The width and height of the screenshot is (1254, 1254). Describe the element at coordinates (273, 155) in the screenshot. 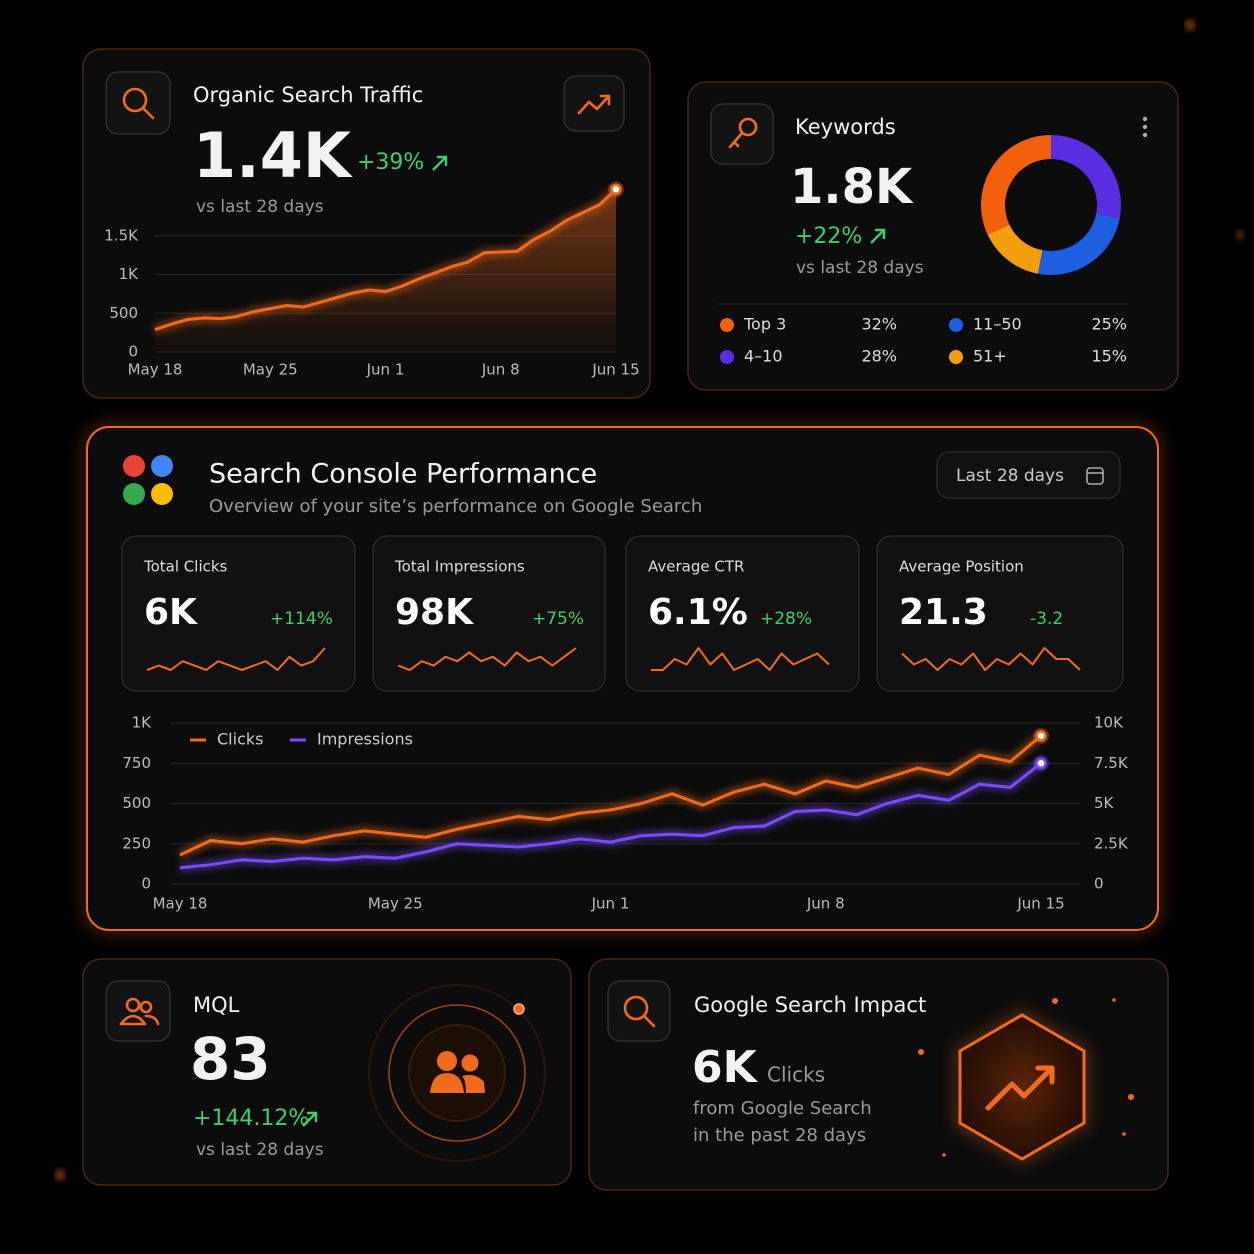

I see `card-total: 1.4K` at that location.